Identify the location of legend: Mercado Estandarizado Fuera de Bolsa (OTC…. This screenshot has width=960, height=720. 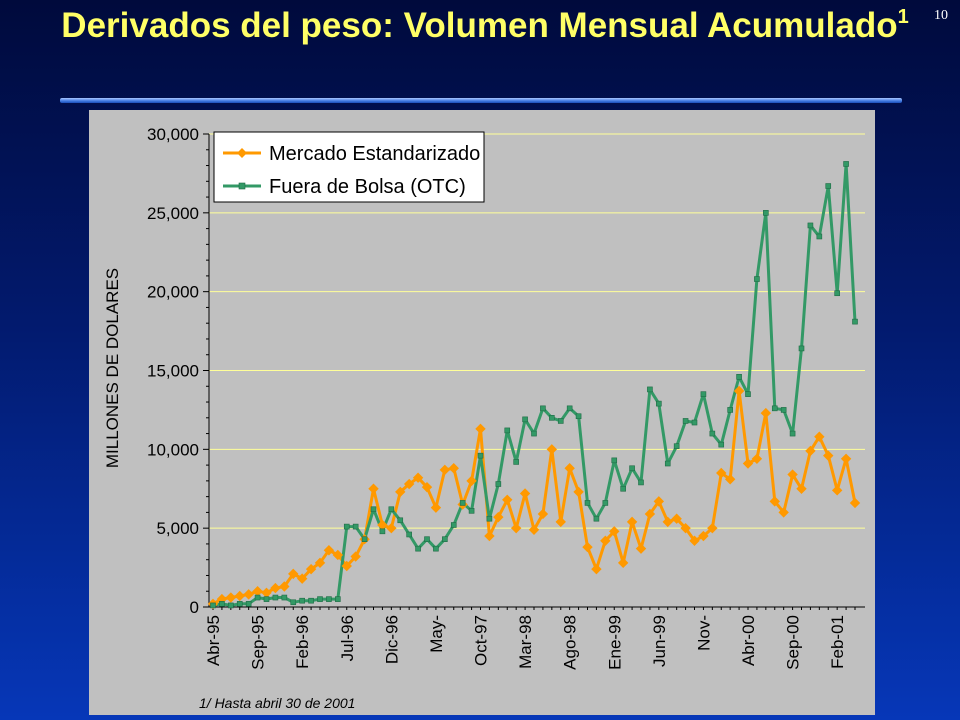
(349, 167).